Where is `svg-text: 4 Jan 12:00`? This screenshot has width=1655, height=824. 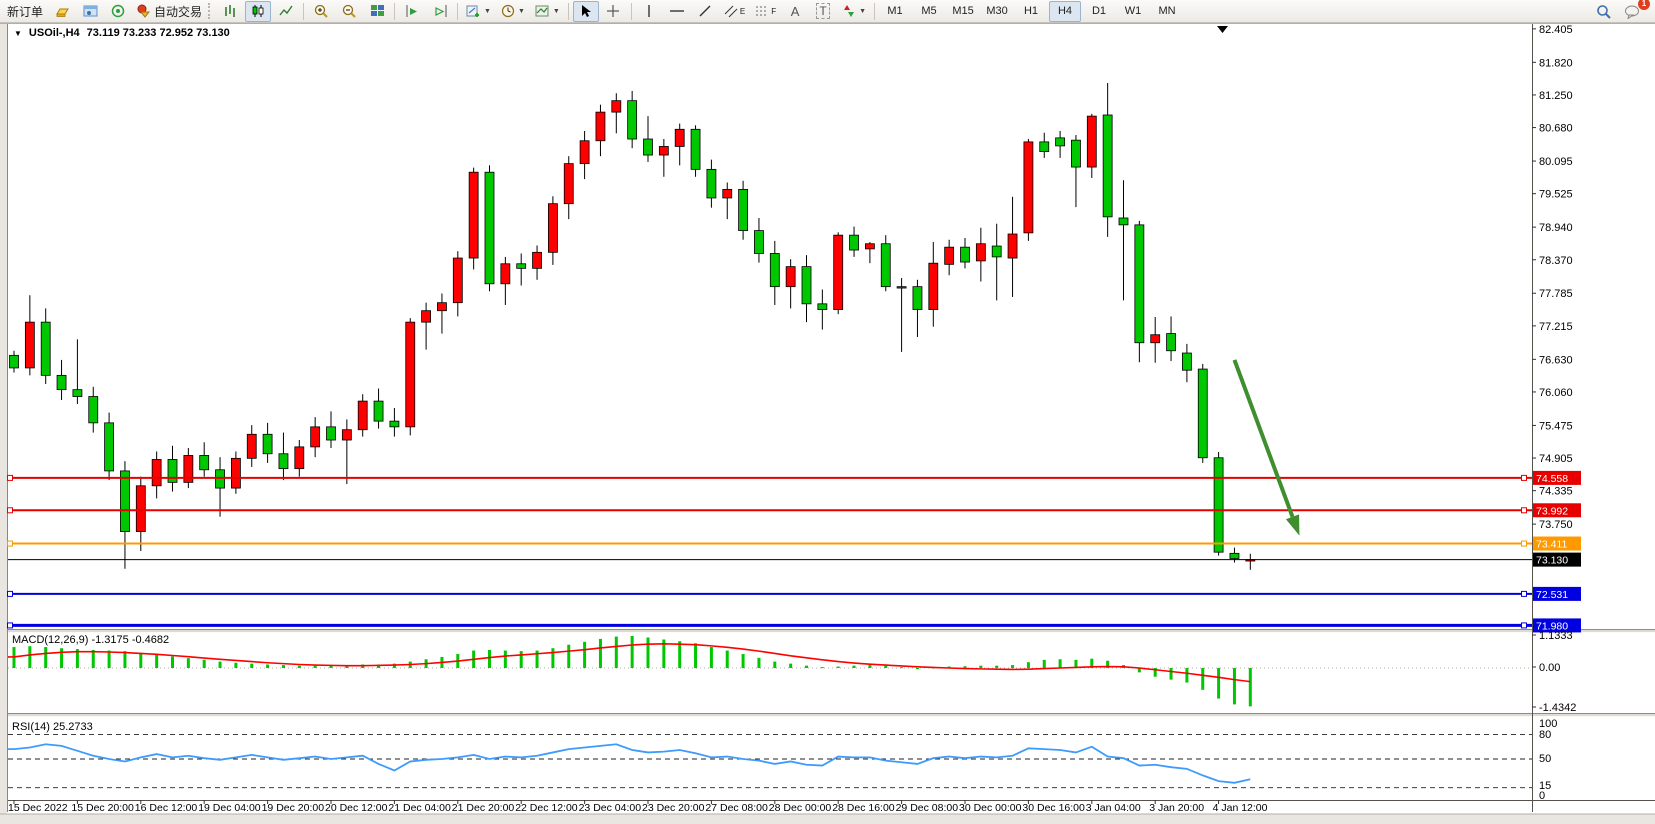
svg-text: 4 Jan 12:00 is located at coordinates (1240, 808).